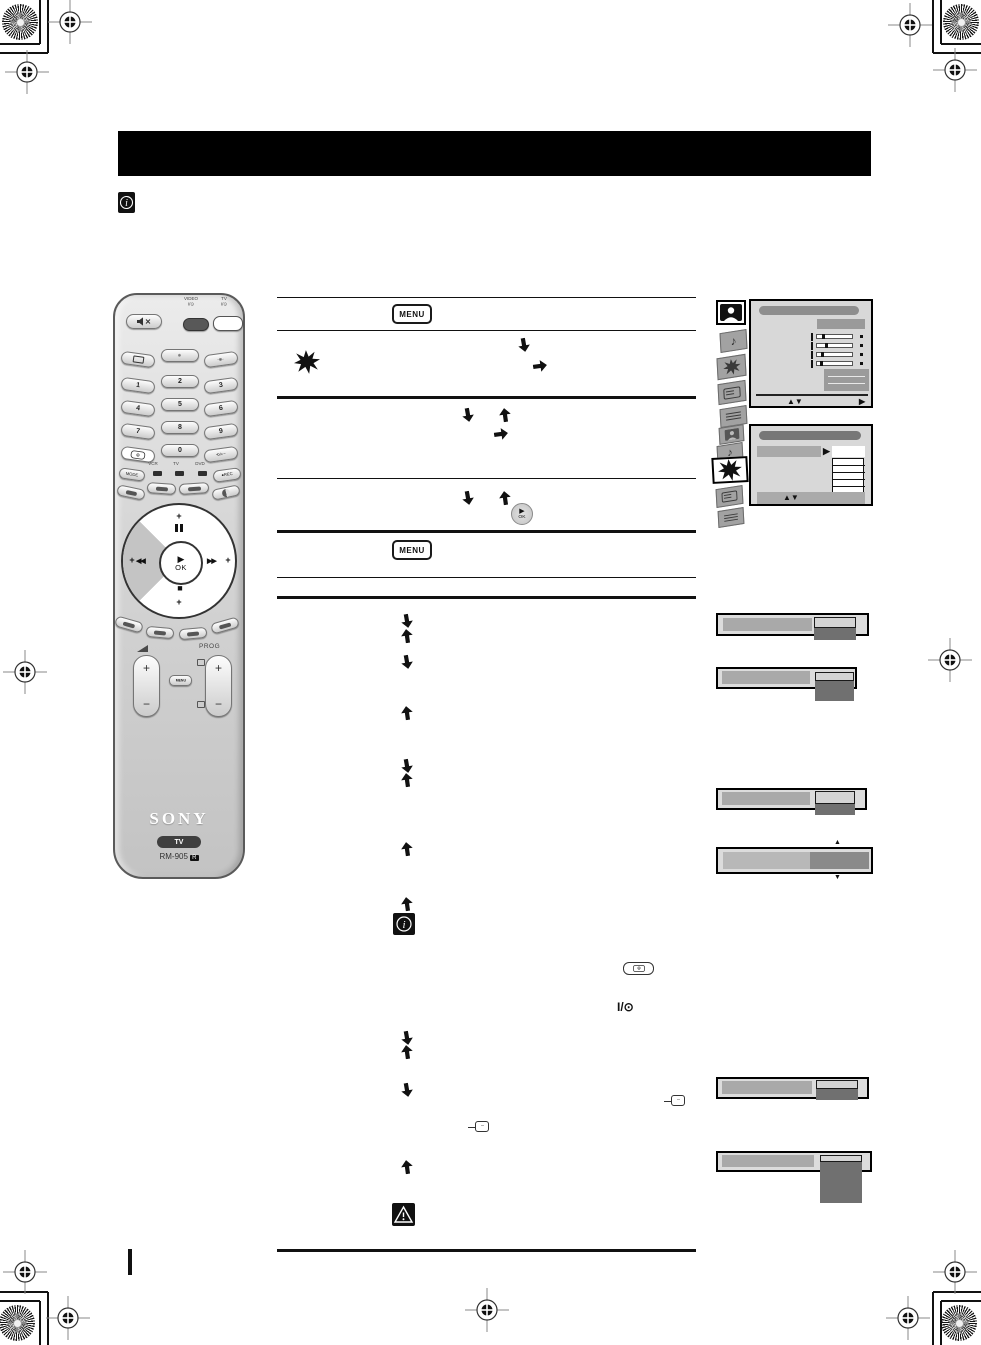 Image resolution: width=981 pixels, height=1345 pixels. I want to click on model-label: RM-905 R, so click(179, 856).